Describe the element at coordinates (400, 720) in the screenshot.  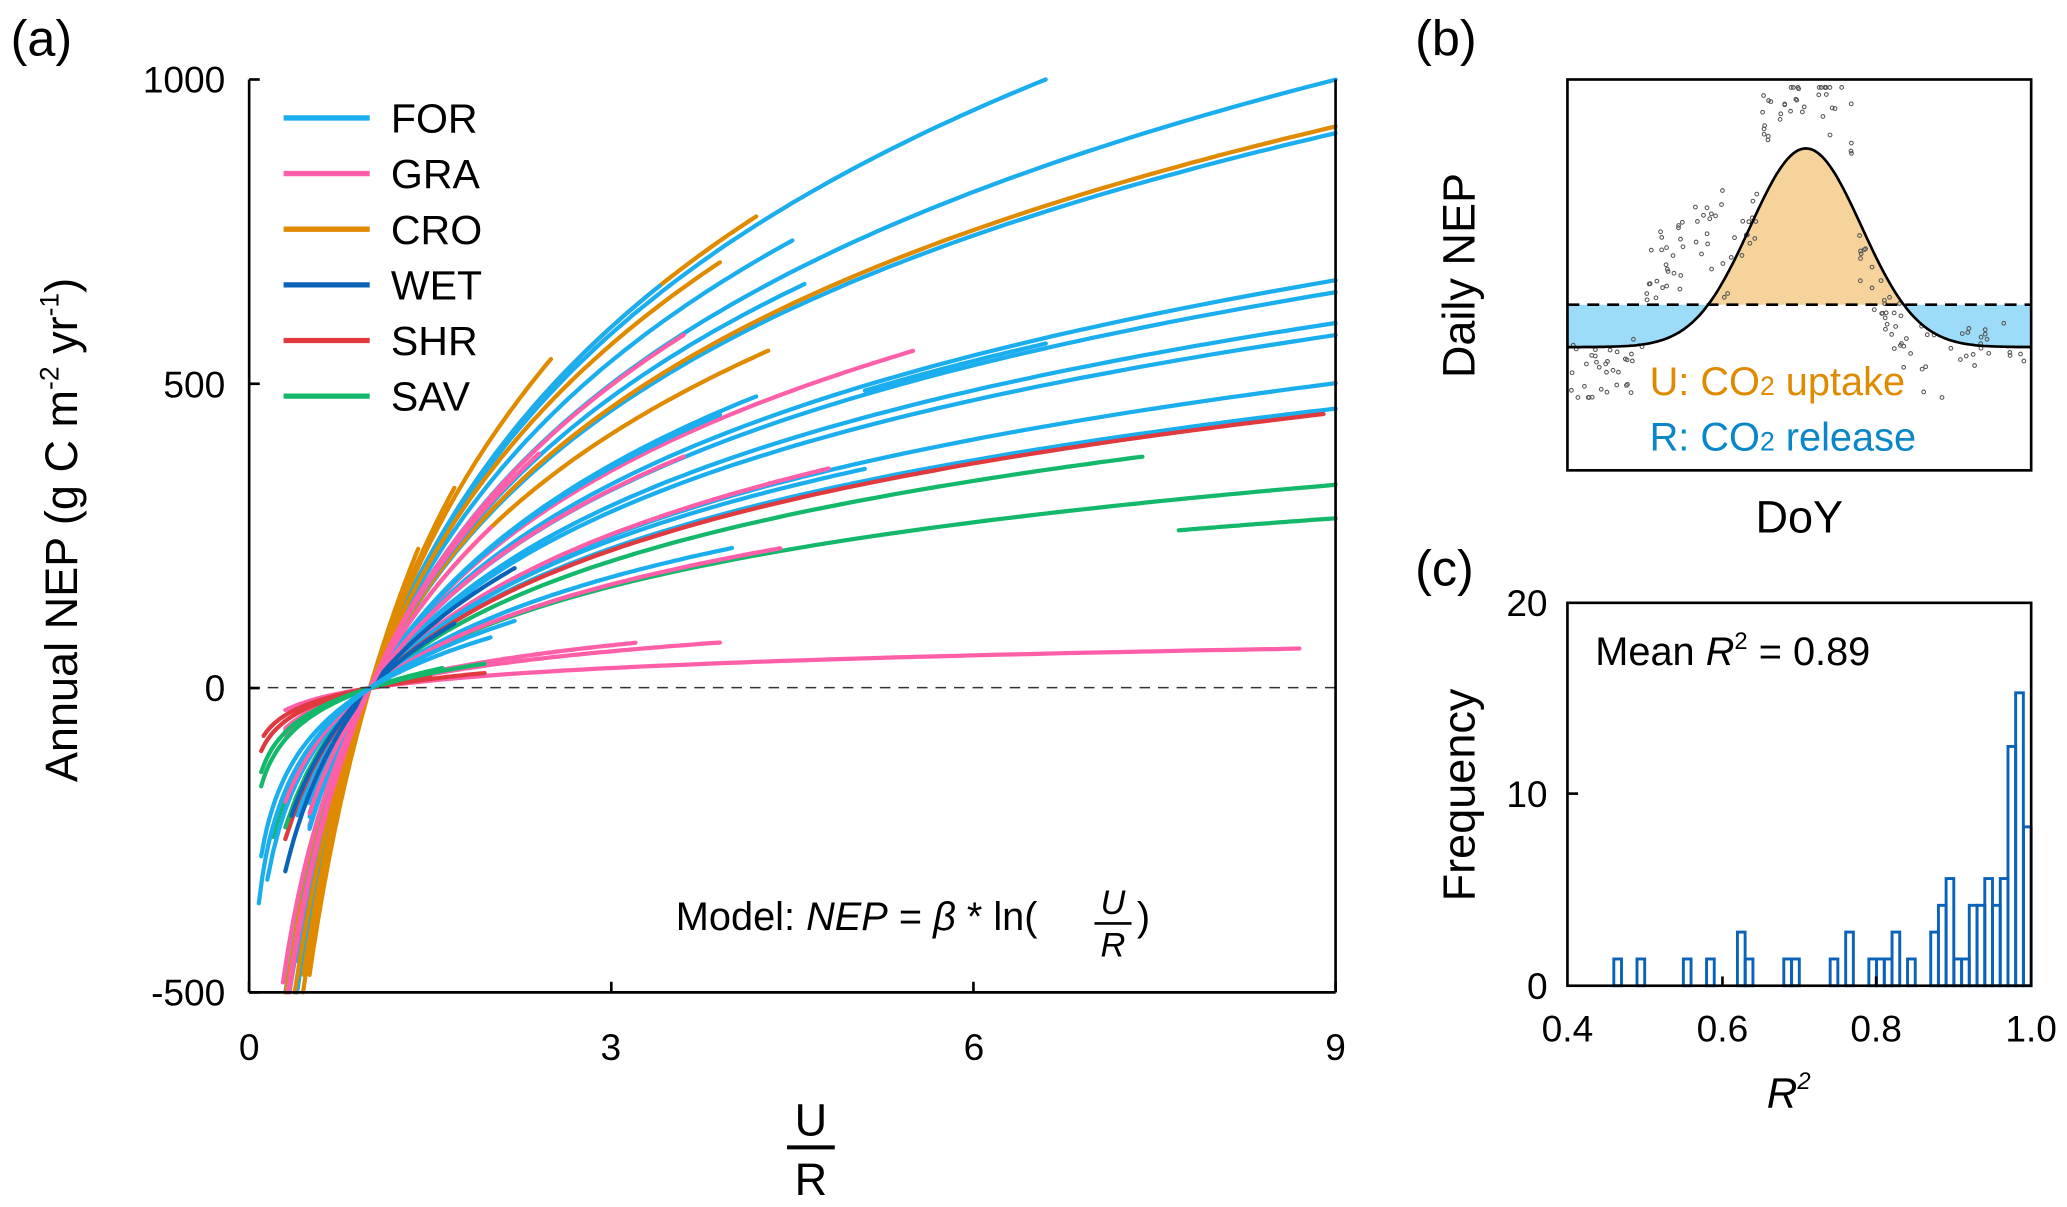
I see `curve-wet` at that location.